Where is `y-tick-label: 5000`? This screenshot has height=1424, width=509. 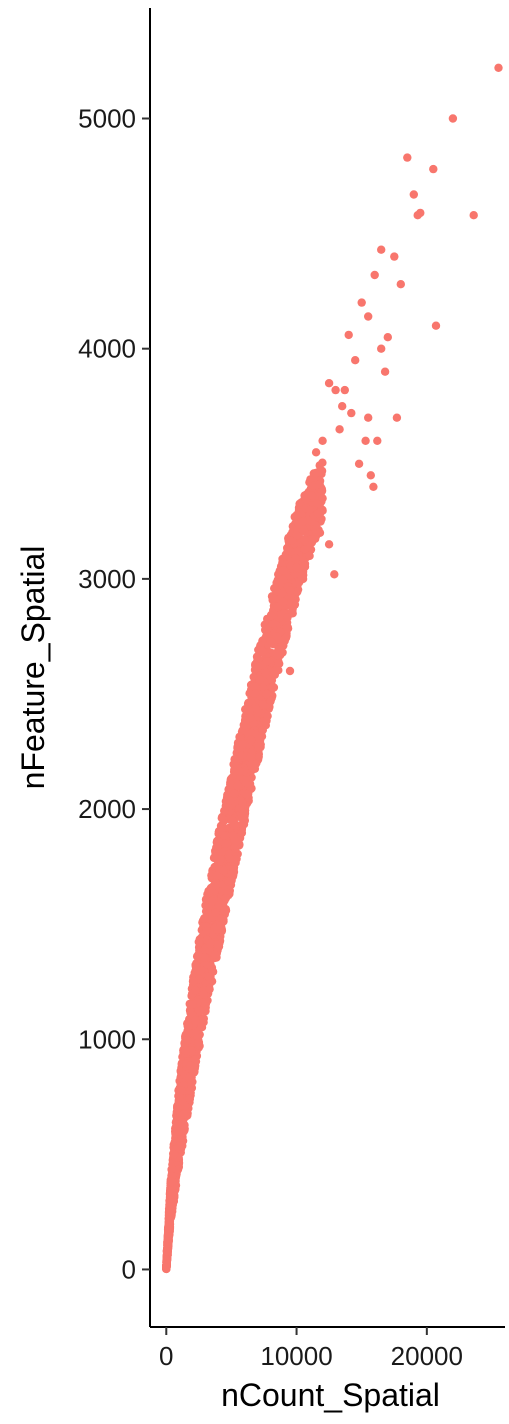 y-tick-label: 5000 is located at coordinates (107, 118).